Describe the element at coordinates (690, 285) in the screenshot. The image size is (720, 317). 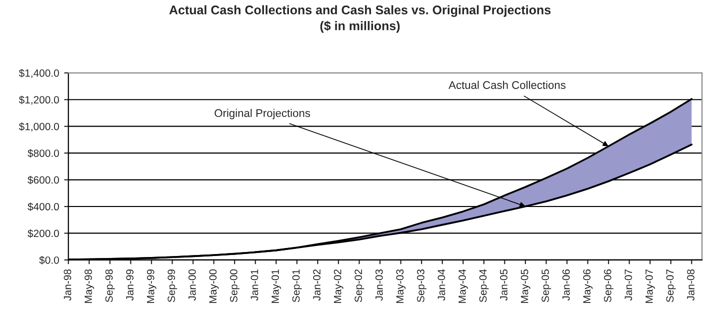
I see `x-tick-label: Jan-08` at that location.